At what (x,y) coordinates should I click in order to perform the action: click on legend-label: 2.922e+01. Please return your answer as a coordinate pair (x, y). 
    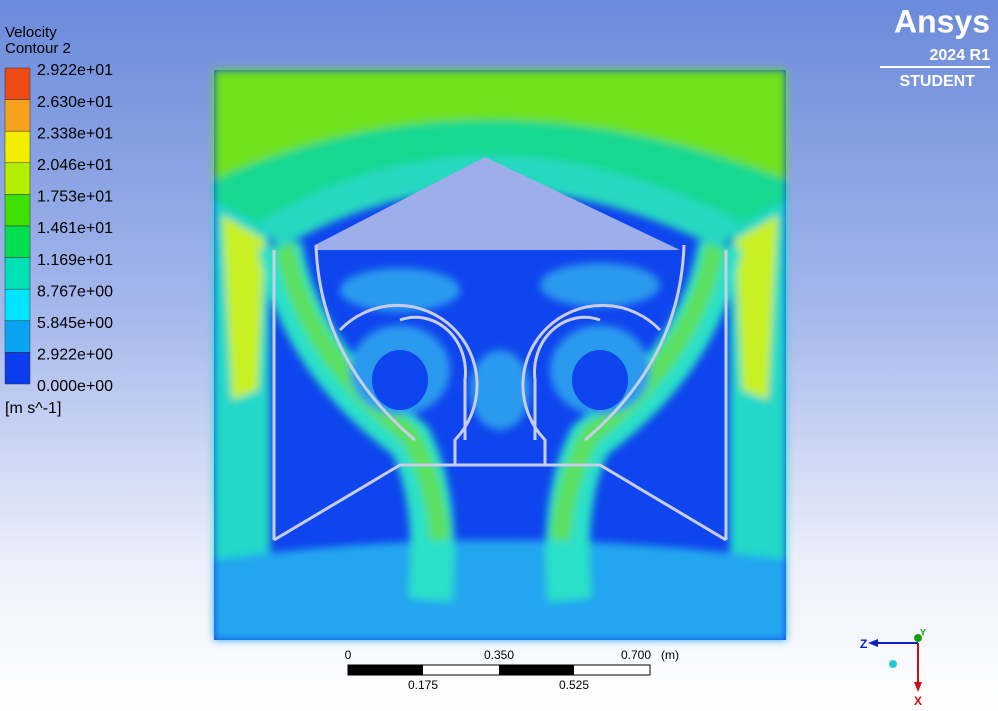
    Looking at the image, I should click on (75, 70).